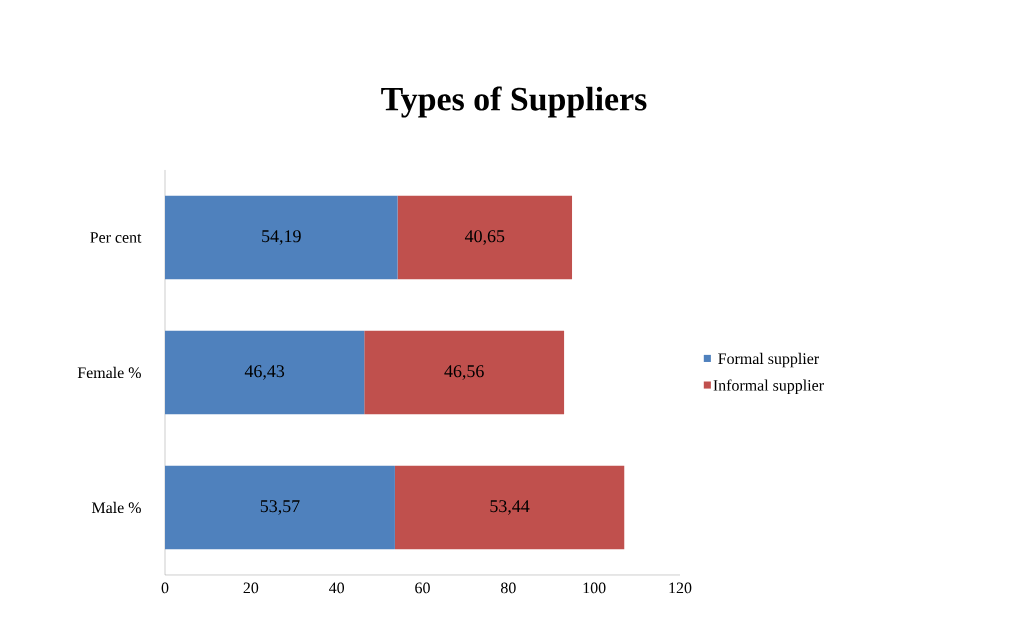 This screenshot has width=1028, height=637. I want to click on y-tick-label: Female %, so click(109, 372).